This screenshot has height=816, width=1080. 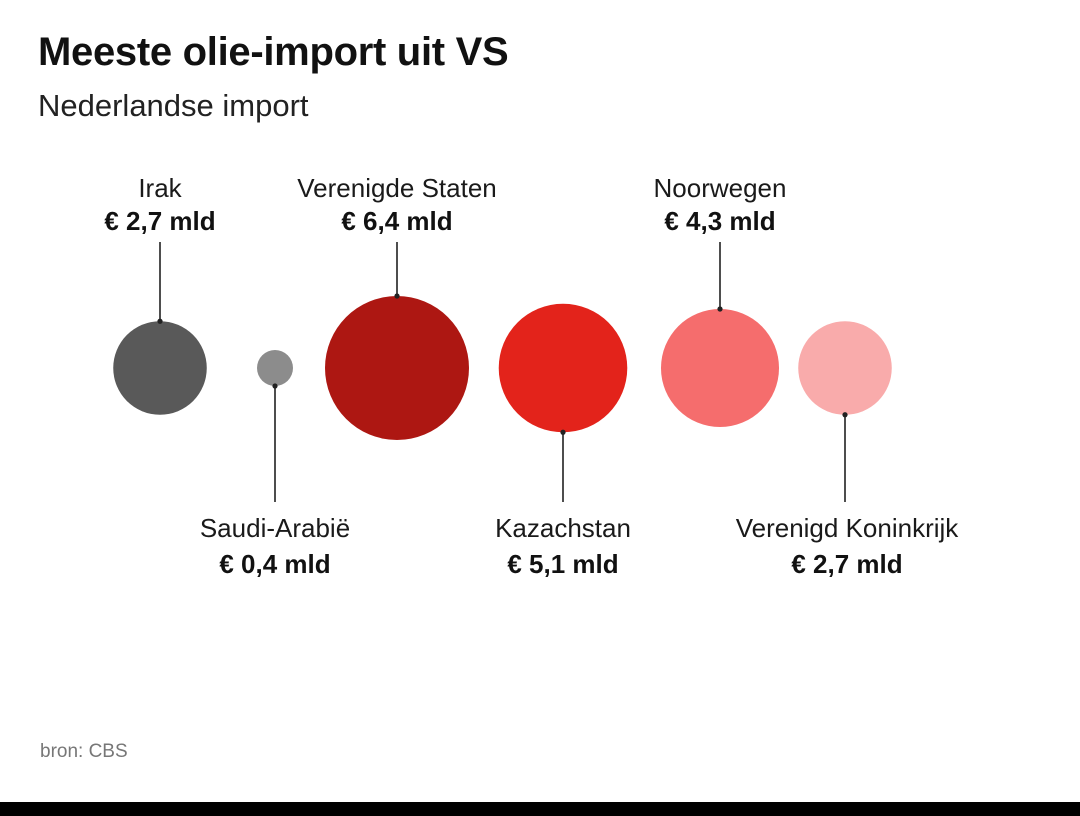 I want to click on label-value-irak: € 2,7 mld, so click(x=159, y=221).